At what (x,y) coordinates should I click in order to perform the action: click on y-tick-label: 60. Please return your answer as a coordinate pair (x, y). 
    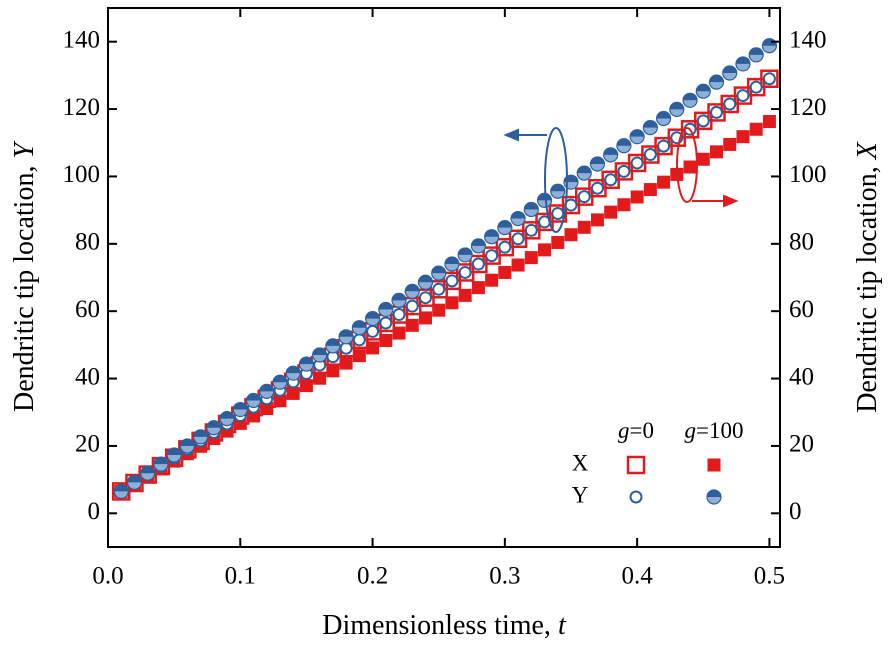
    Looking at the image, I should click on (87, 309).